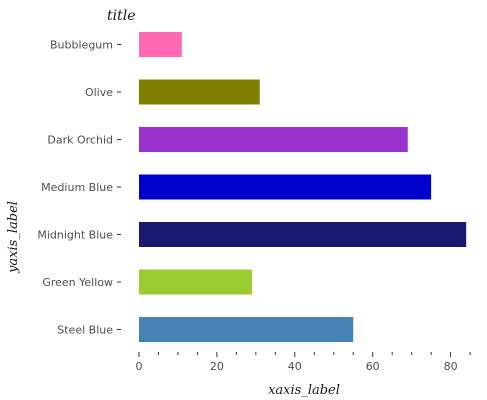  I want to click on y-tick-label: Medium Blue, so click(77, 187).